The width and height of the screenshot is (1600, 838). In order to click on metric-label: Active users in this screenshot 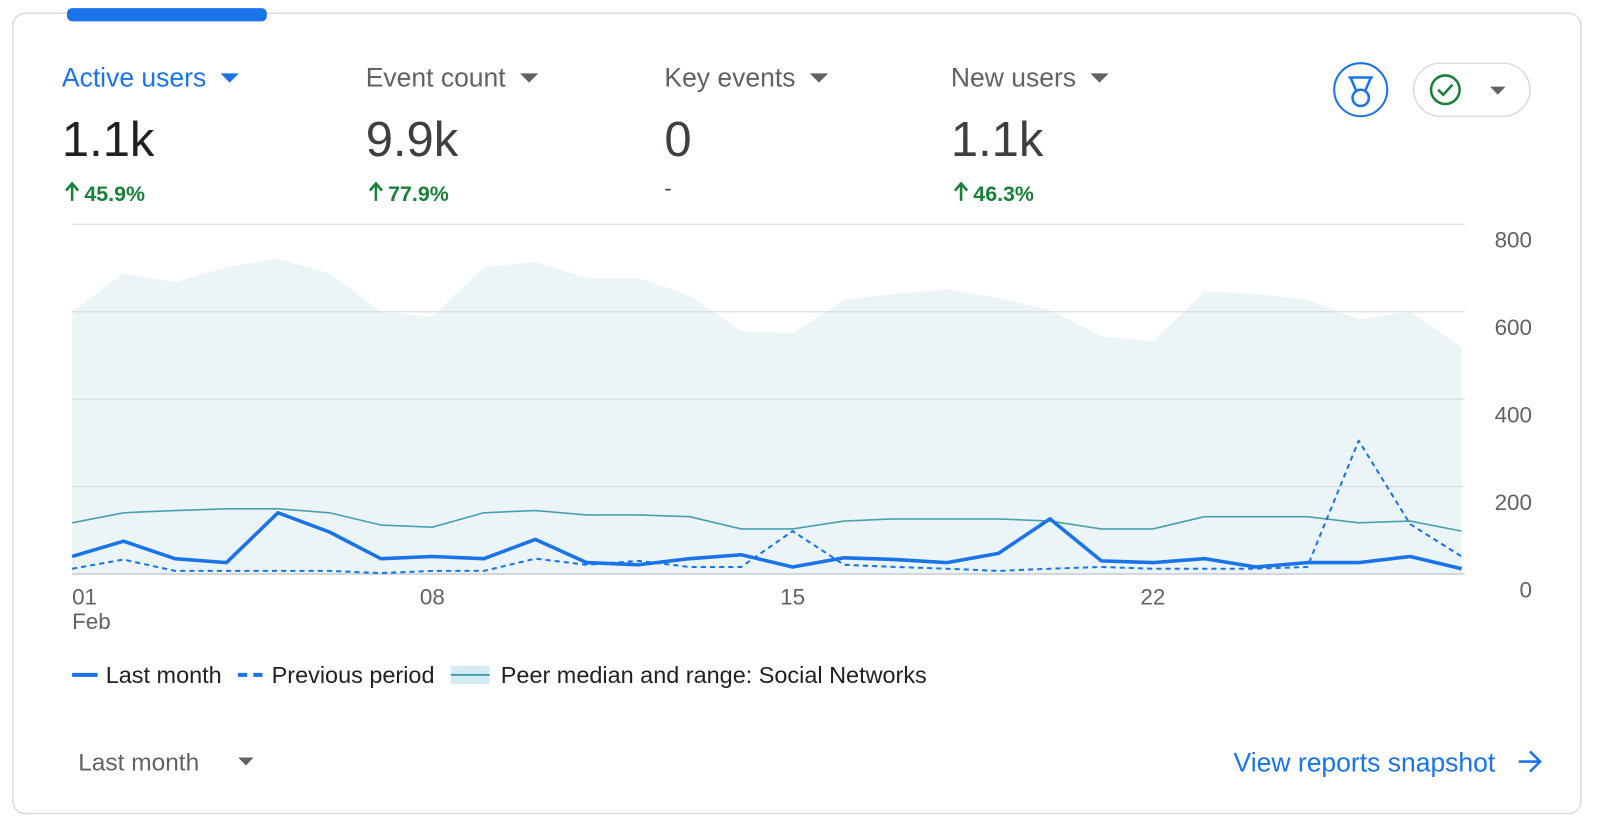, I will do `click(134, 78)`.